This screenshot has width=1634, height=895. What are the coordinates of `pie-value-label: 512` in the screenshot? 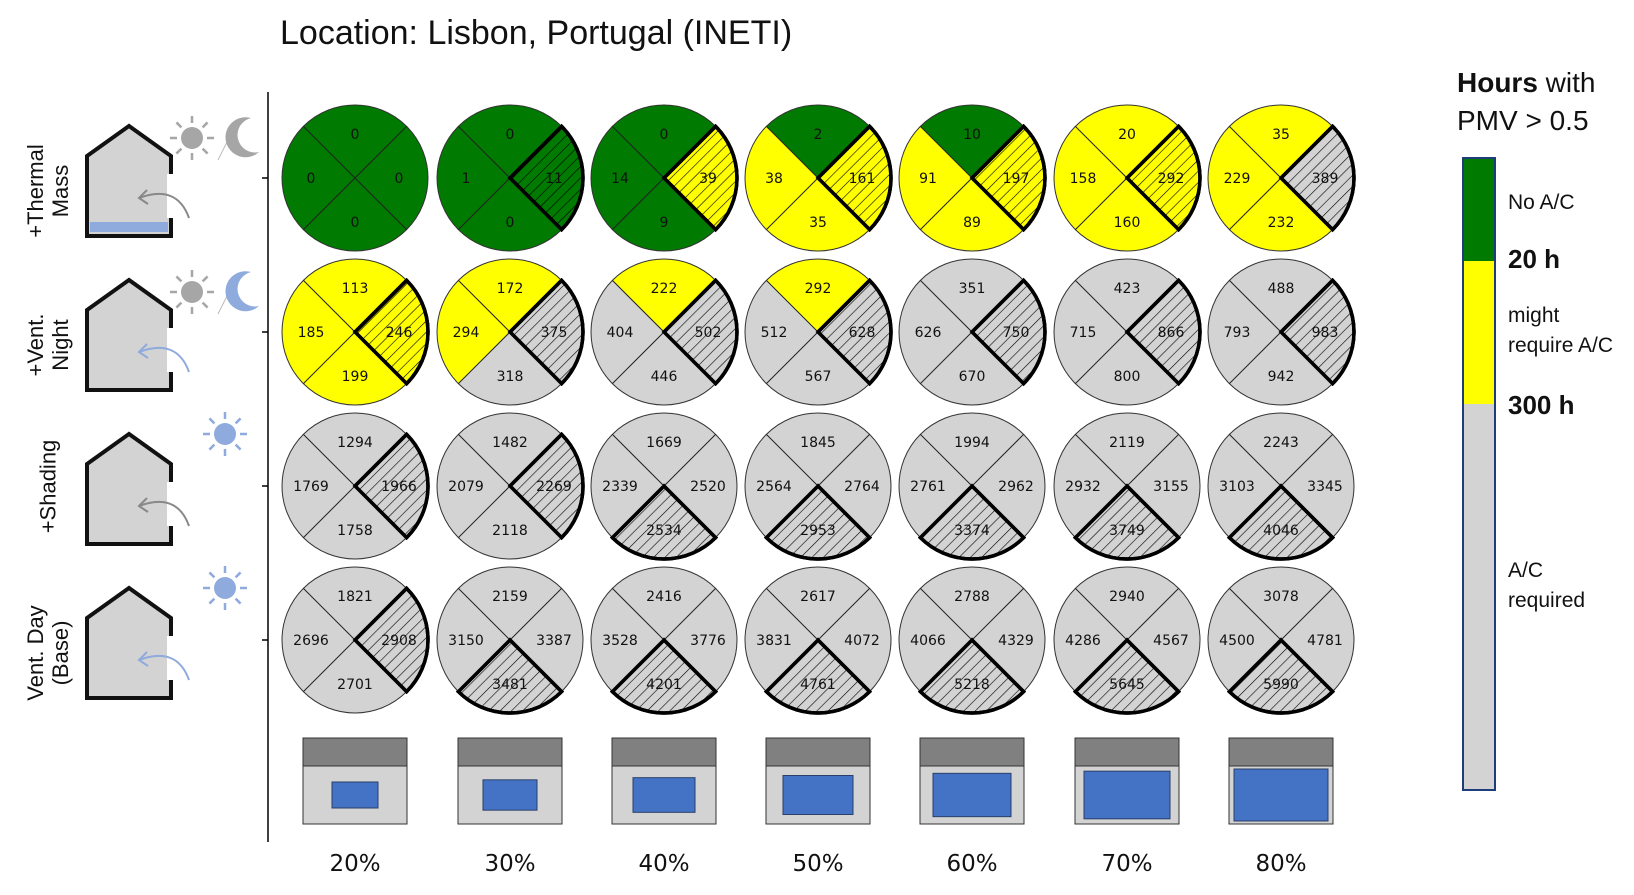 It's located at (774, 333).